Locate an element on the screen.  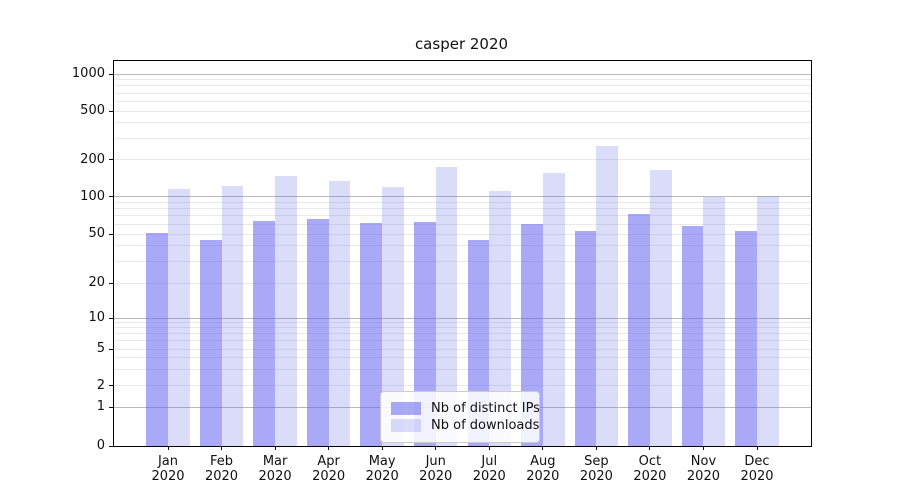
x-axis-tick-label: Jul 2020 is located at coordinates (489, 469).